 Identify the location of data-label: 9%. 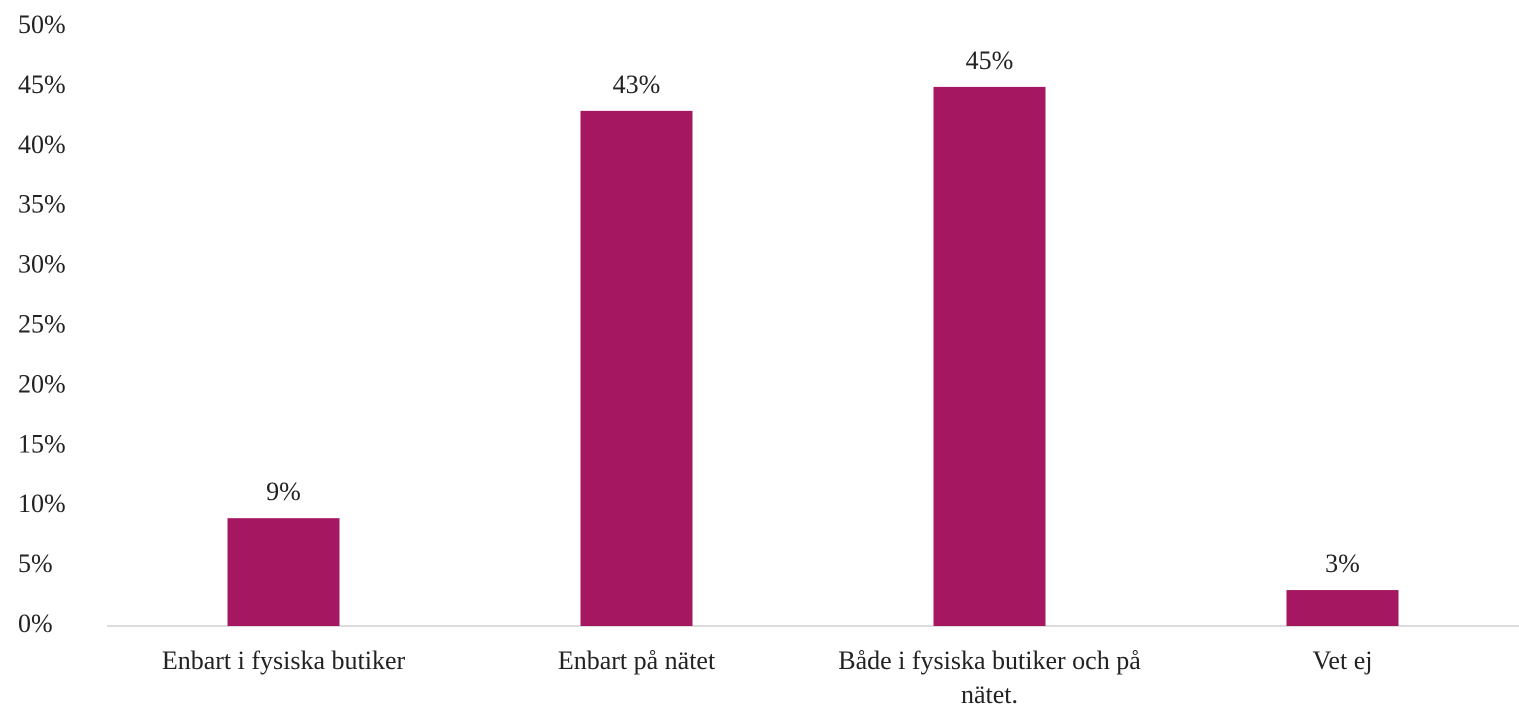
(283, 491).